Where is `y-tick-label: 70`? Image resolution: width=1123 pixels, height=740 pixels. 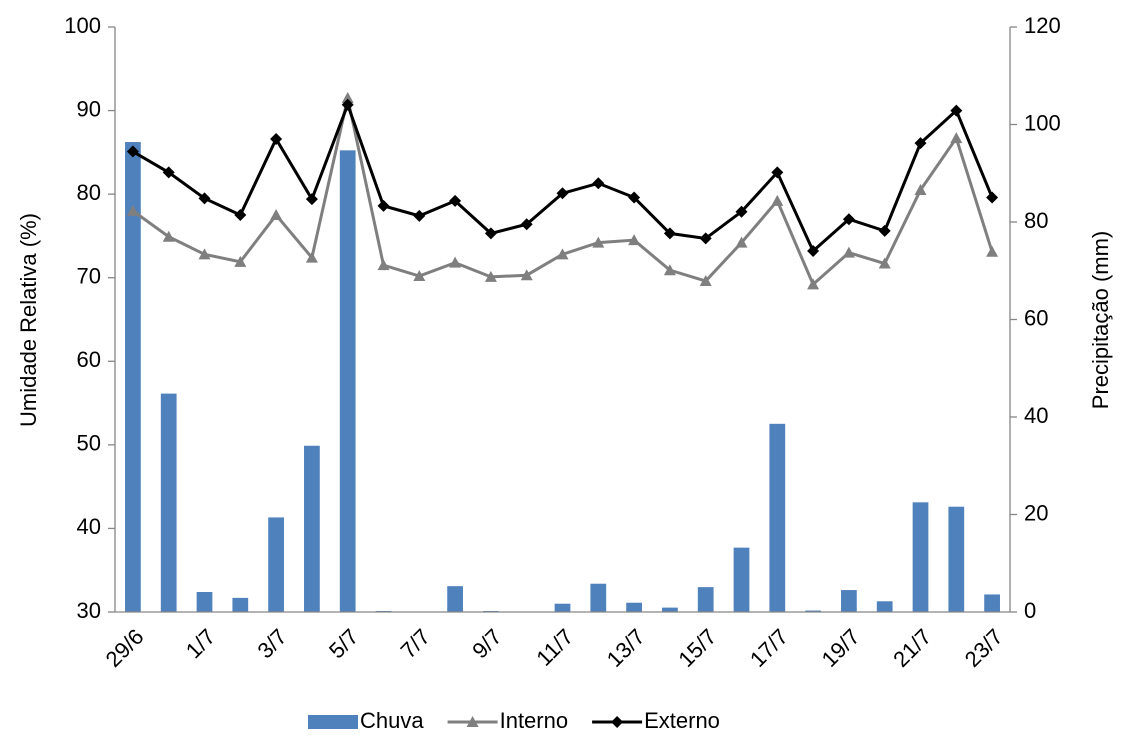
y-tick-label: 70 is located at coordinates (89, 276).